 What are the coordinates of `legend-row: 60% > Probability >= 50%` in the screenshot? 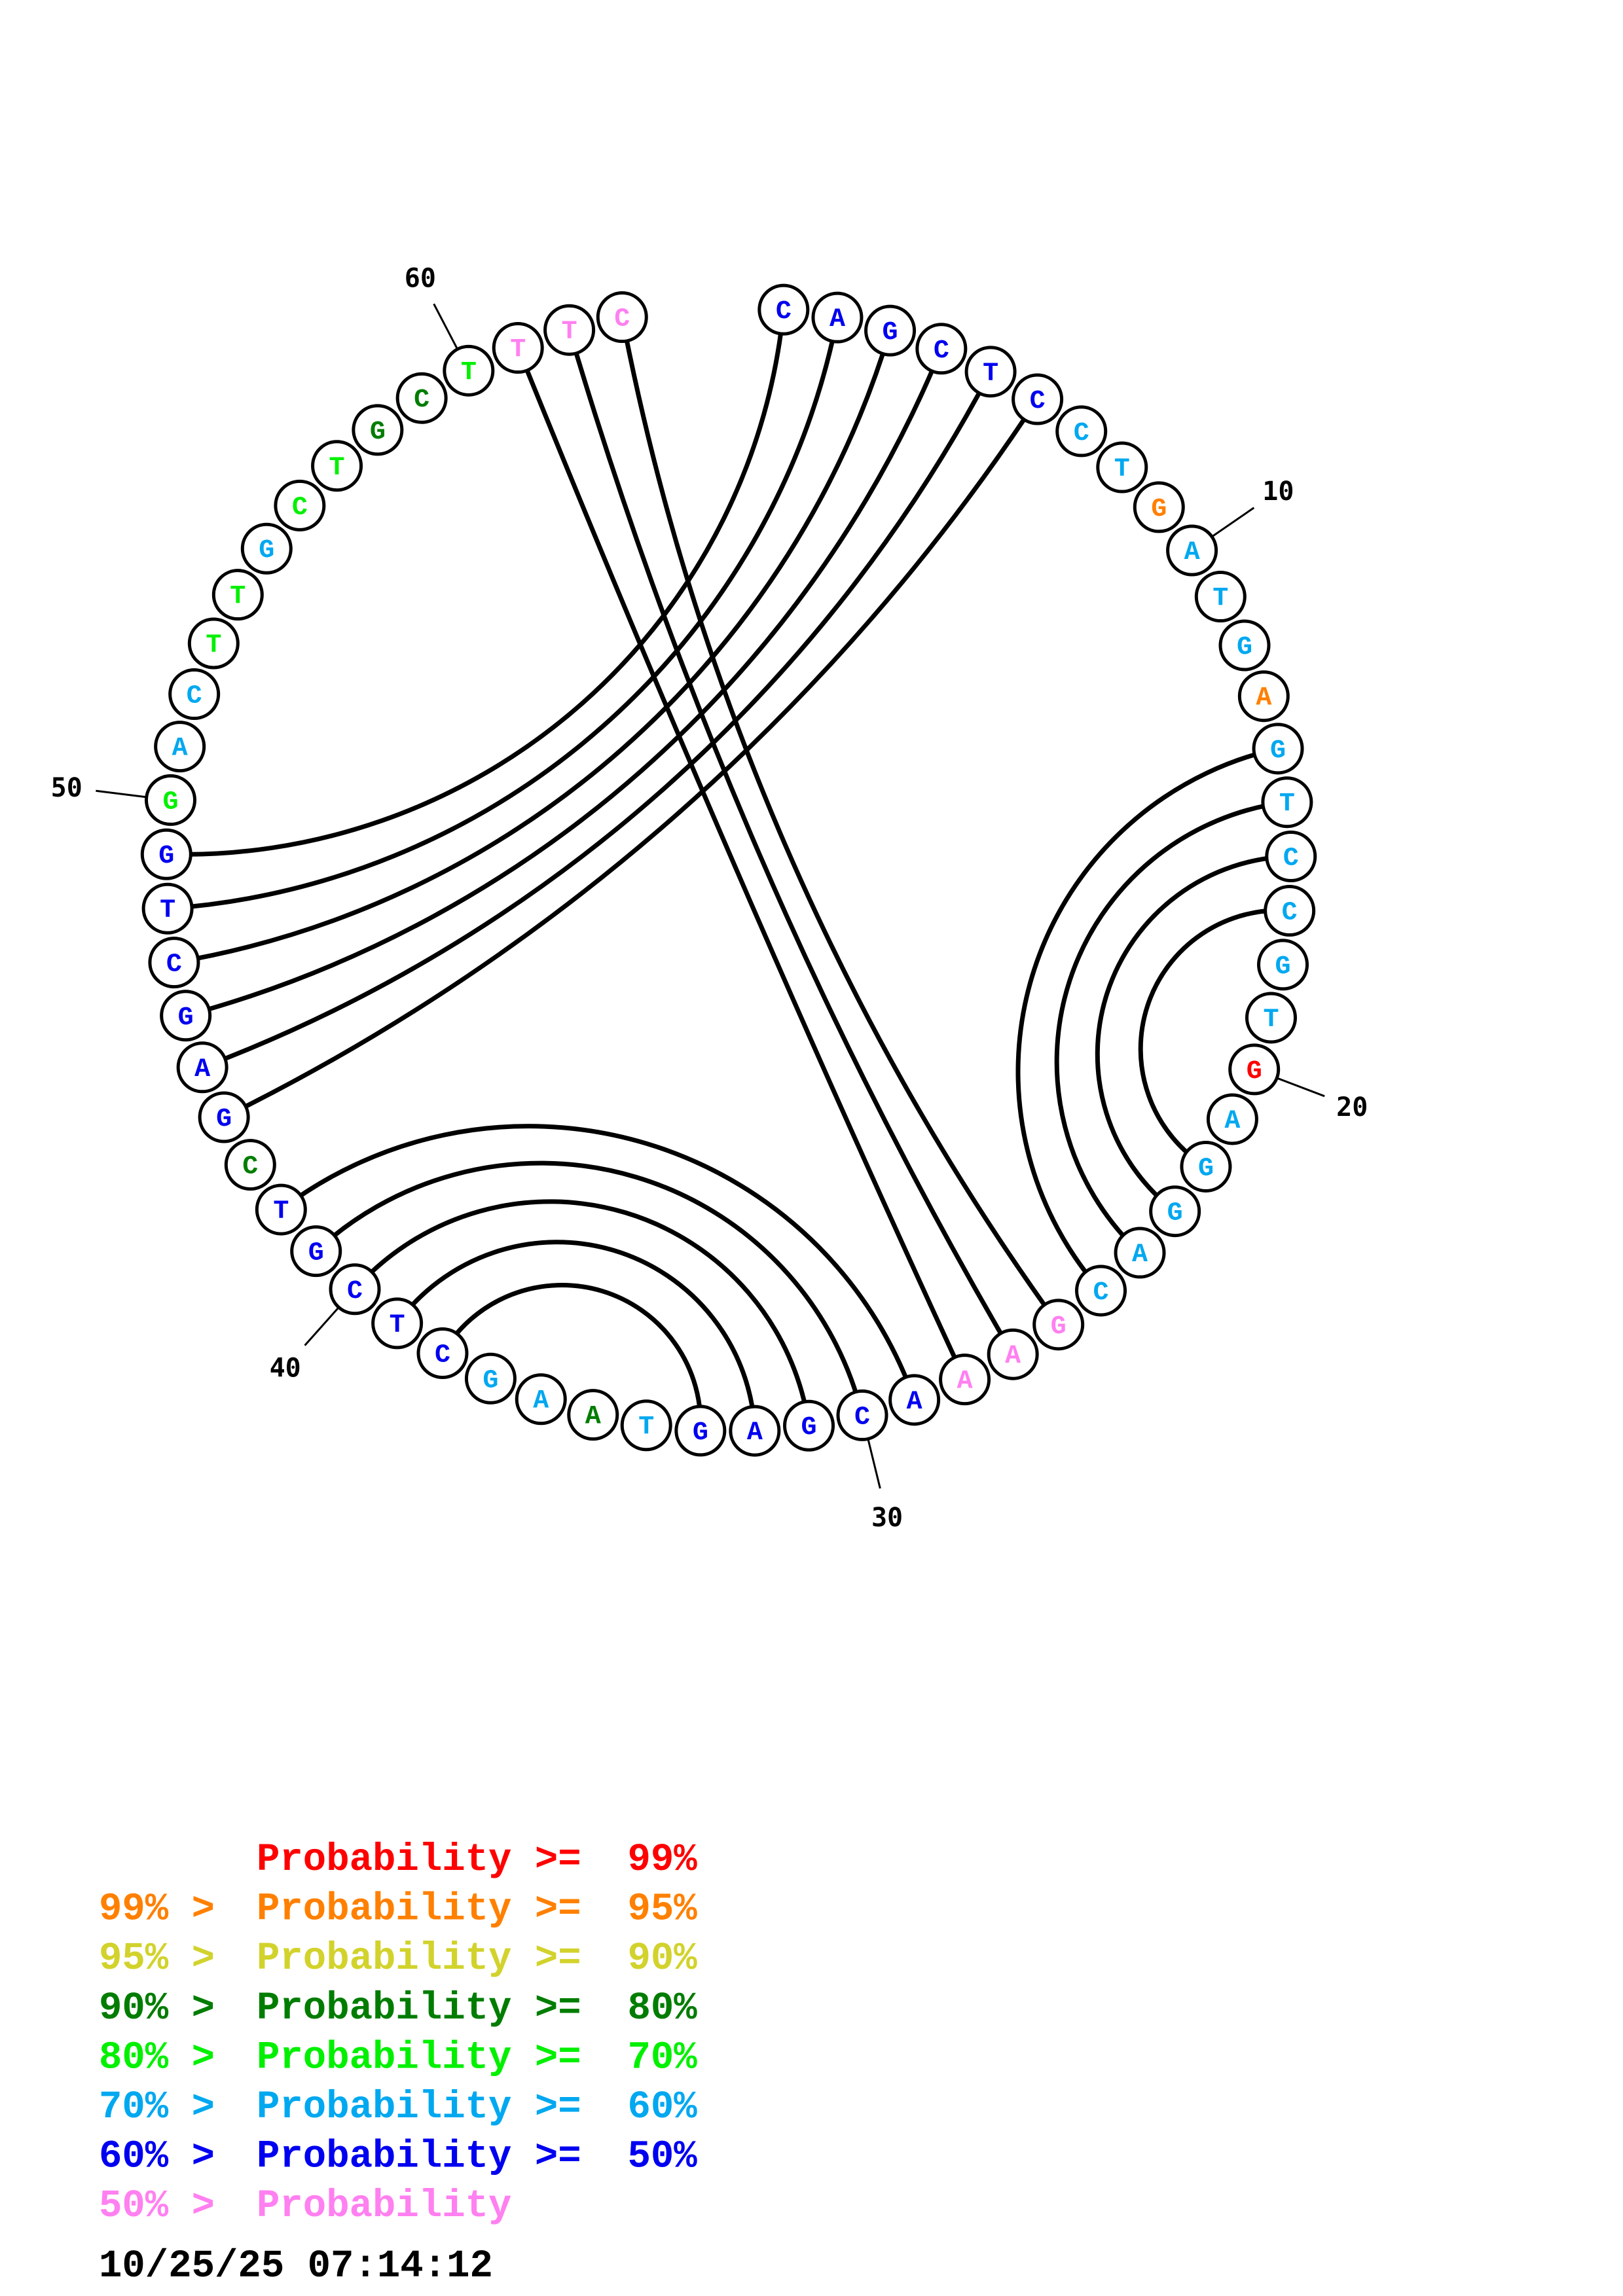 It's located at (398, 2157).